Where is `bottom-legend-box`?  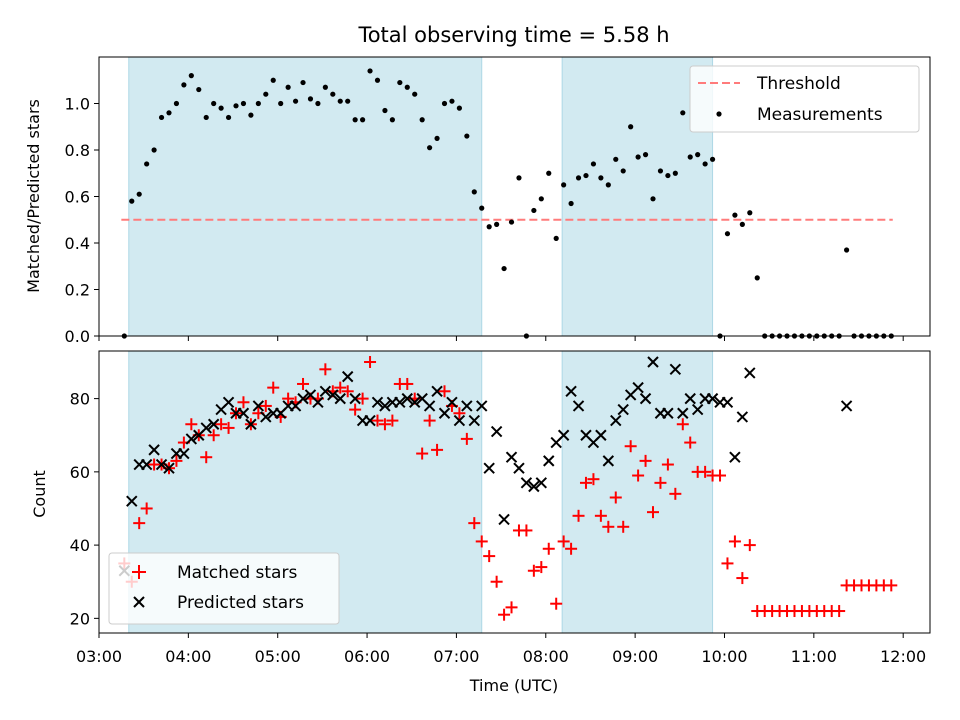
bottom-legend-box is located at coordinates (224, 588).